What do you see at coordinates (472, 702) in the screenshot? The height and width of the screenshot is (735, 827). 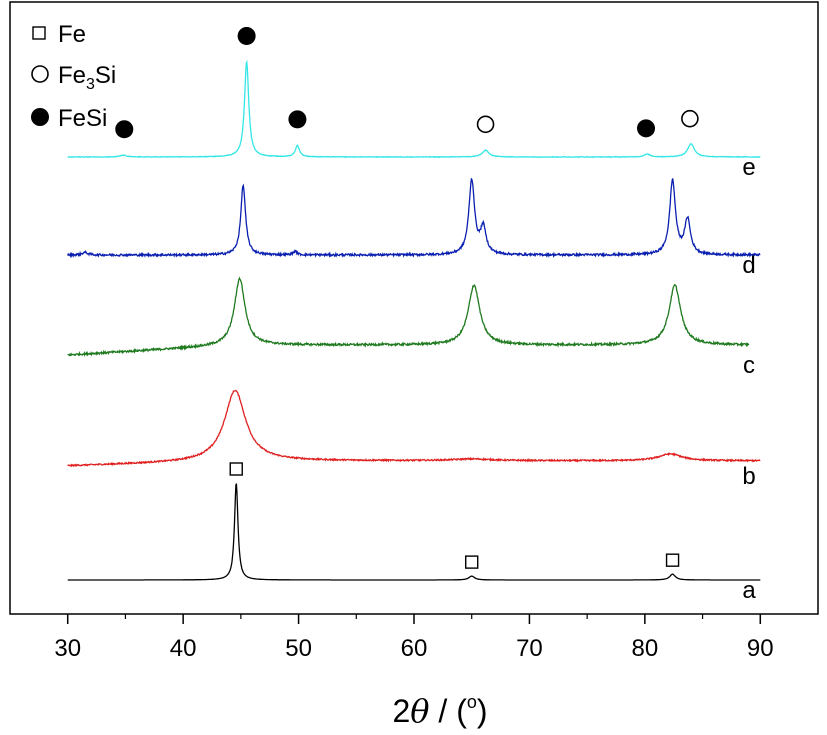 I see `x-axis-label-degree: o` at bounding box center [472, 702].